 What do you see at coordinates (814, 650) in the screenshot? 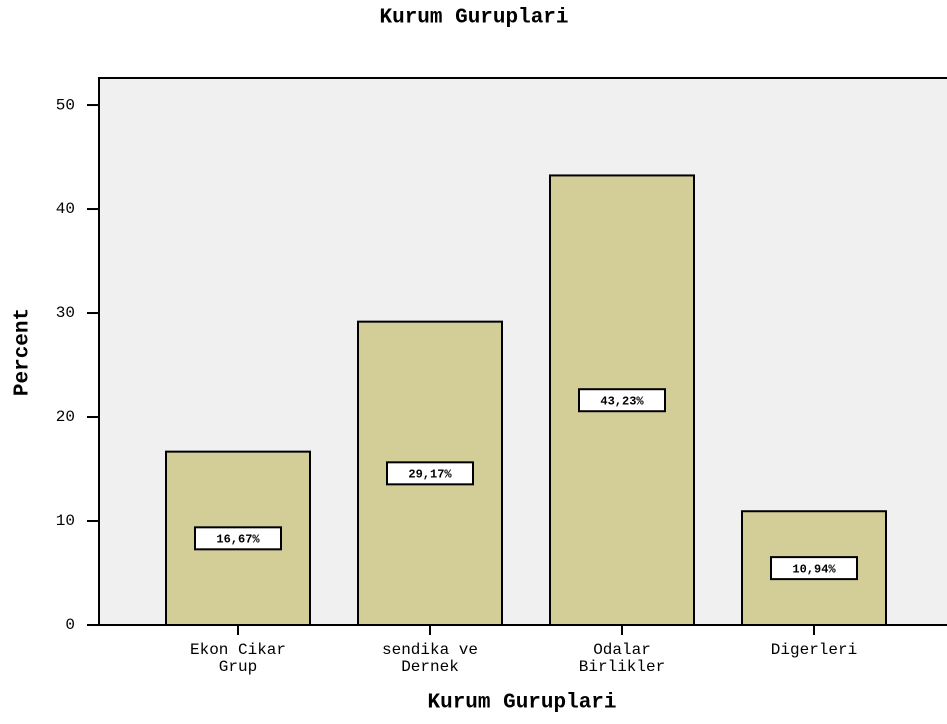
I see `x-tick-label: Digerleri` at bounding box center [814, 650].